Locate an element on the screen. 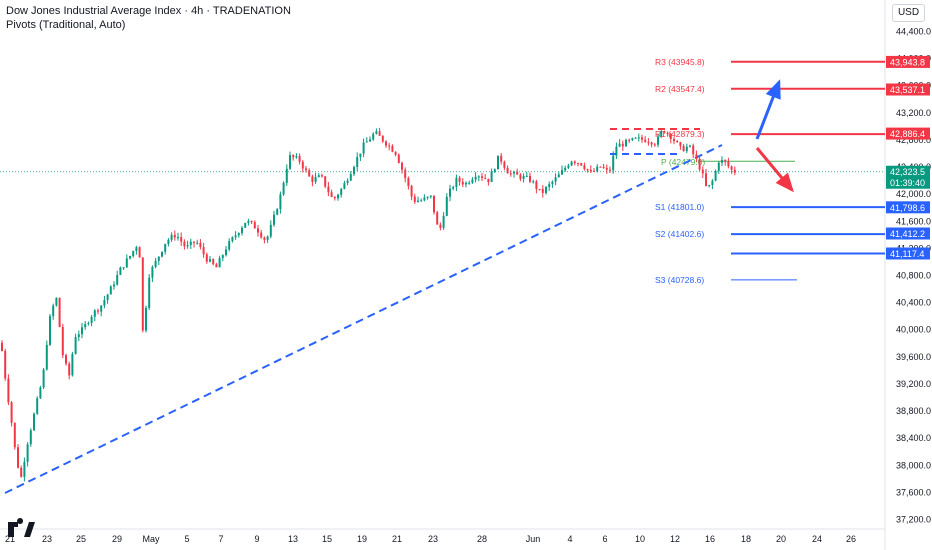  tradingview-logo-mark is located at coordinates (21, 527).